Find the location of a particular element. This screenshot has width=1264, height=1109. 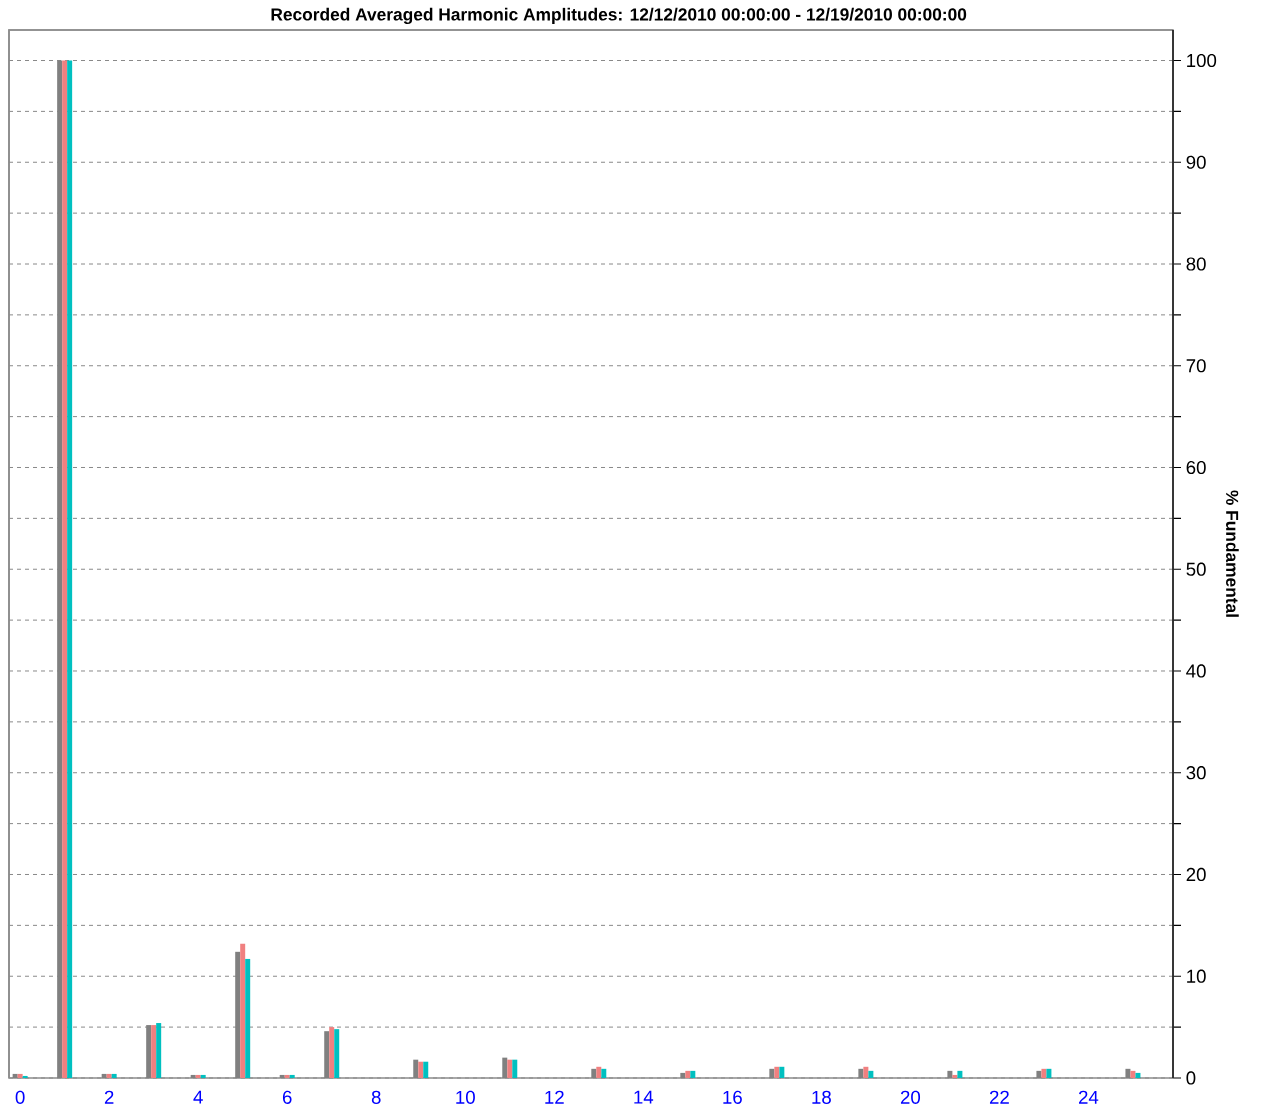

x-tick-label: 12 is located at coordinates (554, 1097).